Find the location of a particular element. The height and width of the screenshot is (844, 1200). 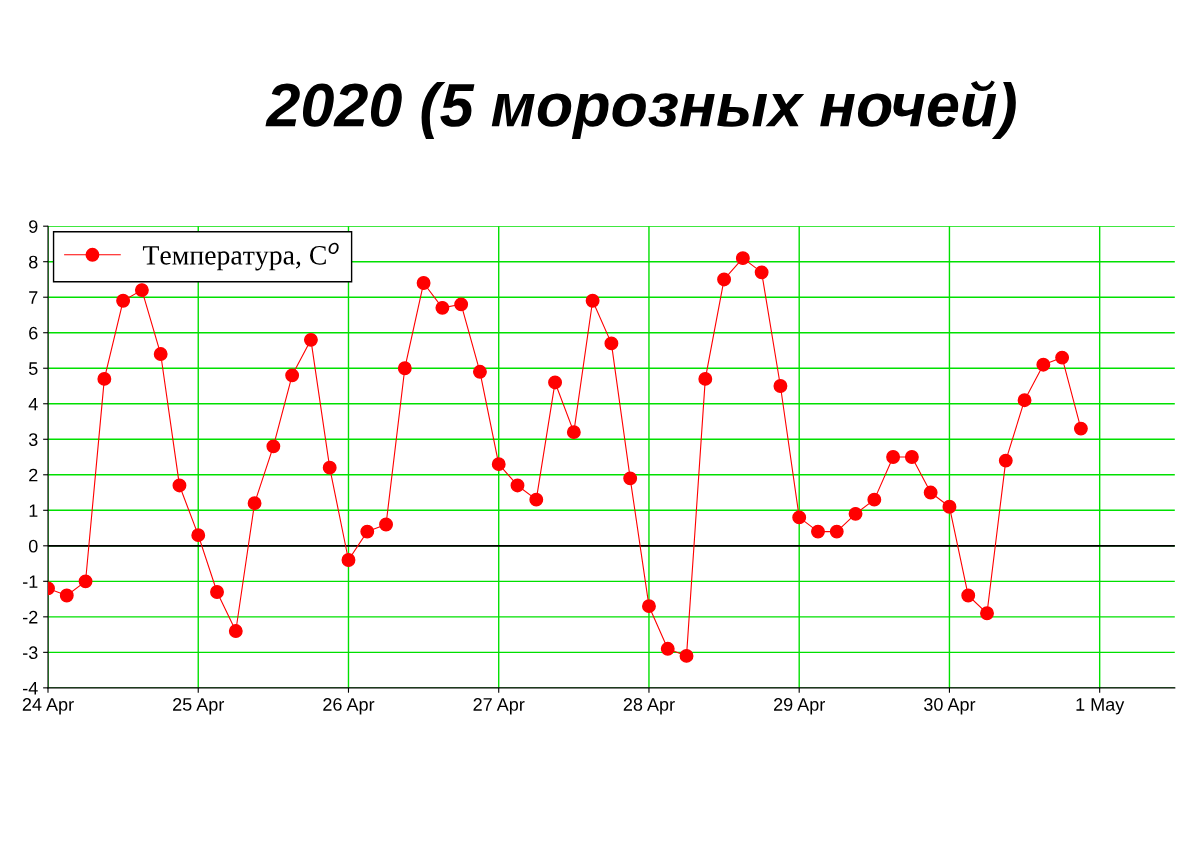

x-tick-label: 26 Apr is located at coordinates (349, 706).